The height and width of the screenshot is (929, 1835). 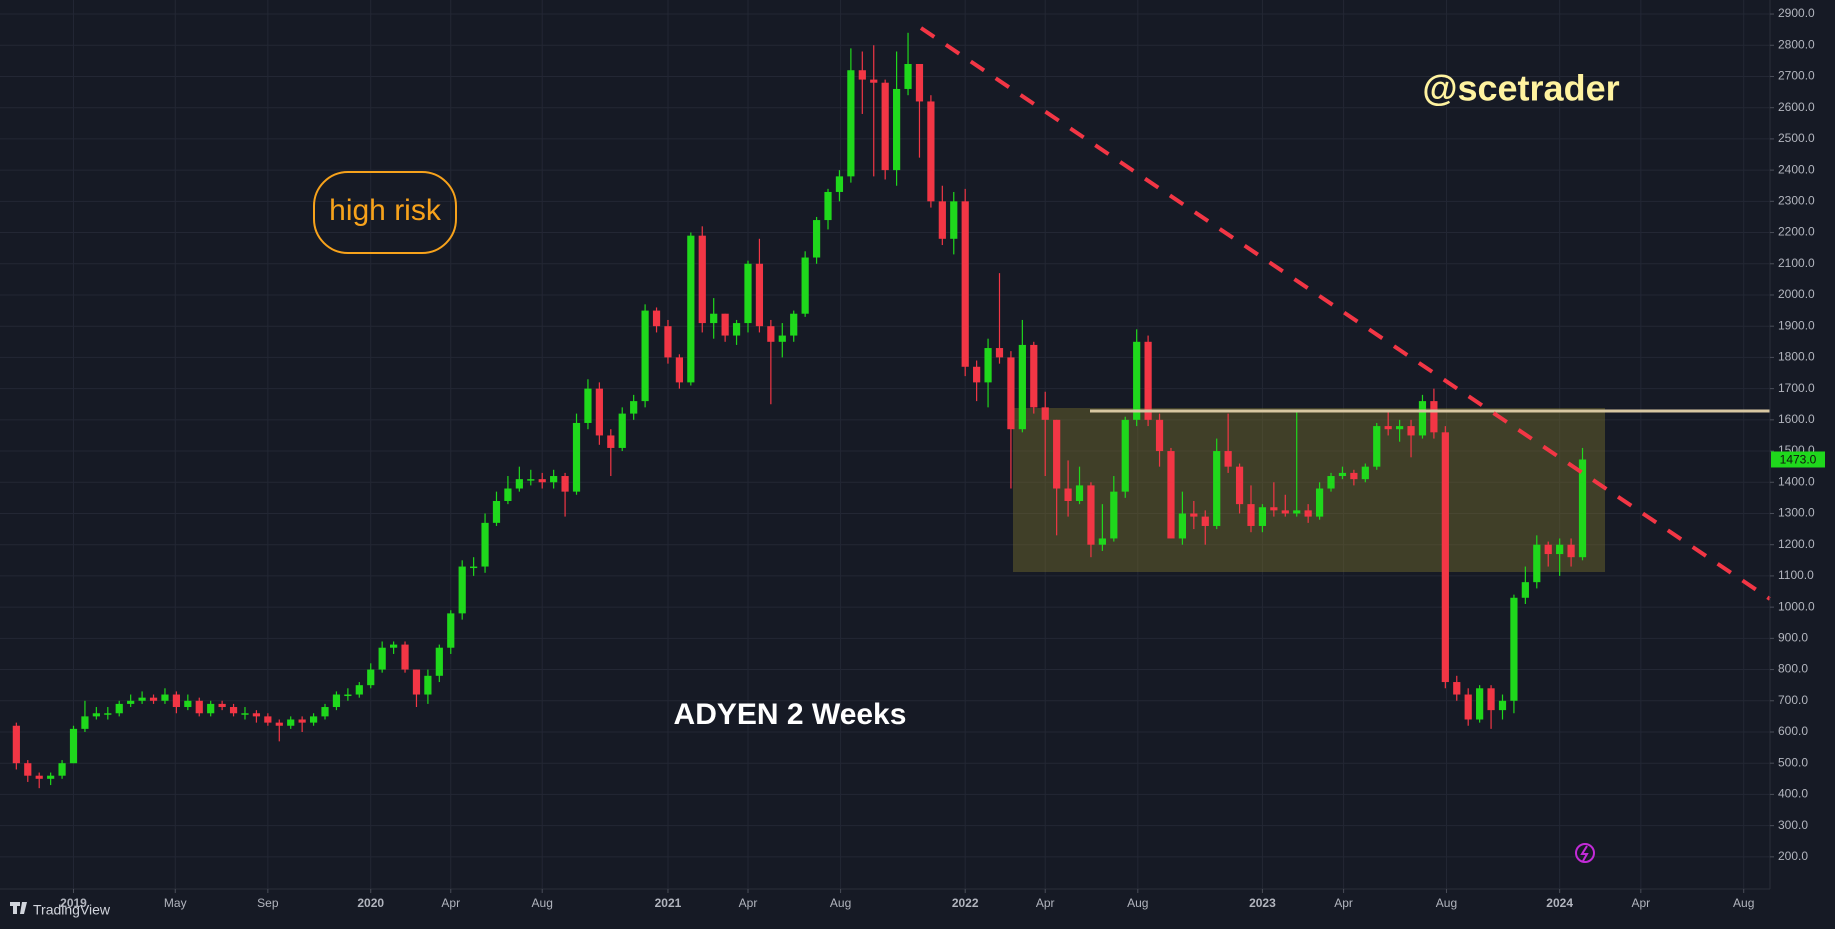 What do you see at coordinates (1796, 481) in the screenshot?
I see `y-tick-label: 1400.0` at bounding box center [1796, 481].